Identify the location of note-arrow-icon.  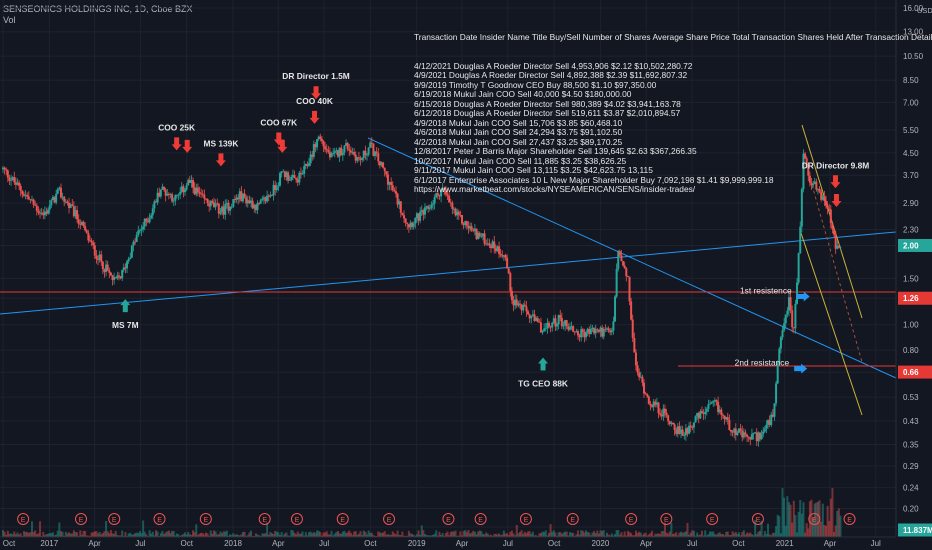
(803, 296).